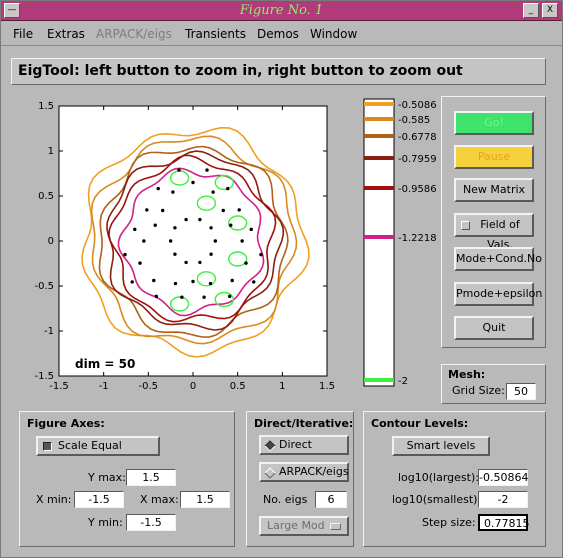  Describe the element at coordinates (504, 522) in the screenshot. I see `step-size-input: 0.77815` at that location.